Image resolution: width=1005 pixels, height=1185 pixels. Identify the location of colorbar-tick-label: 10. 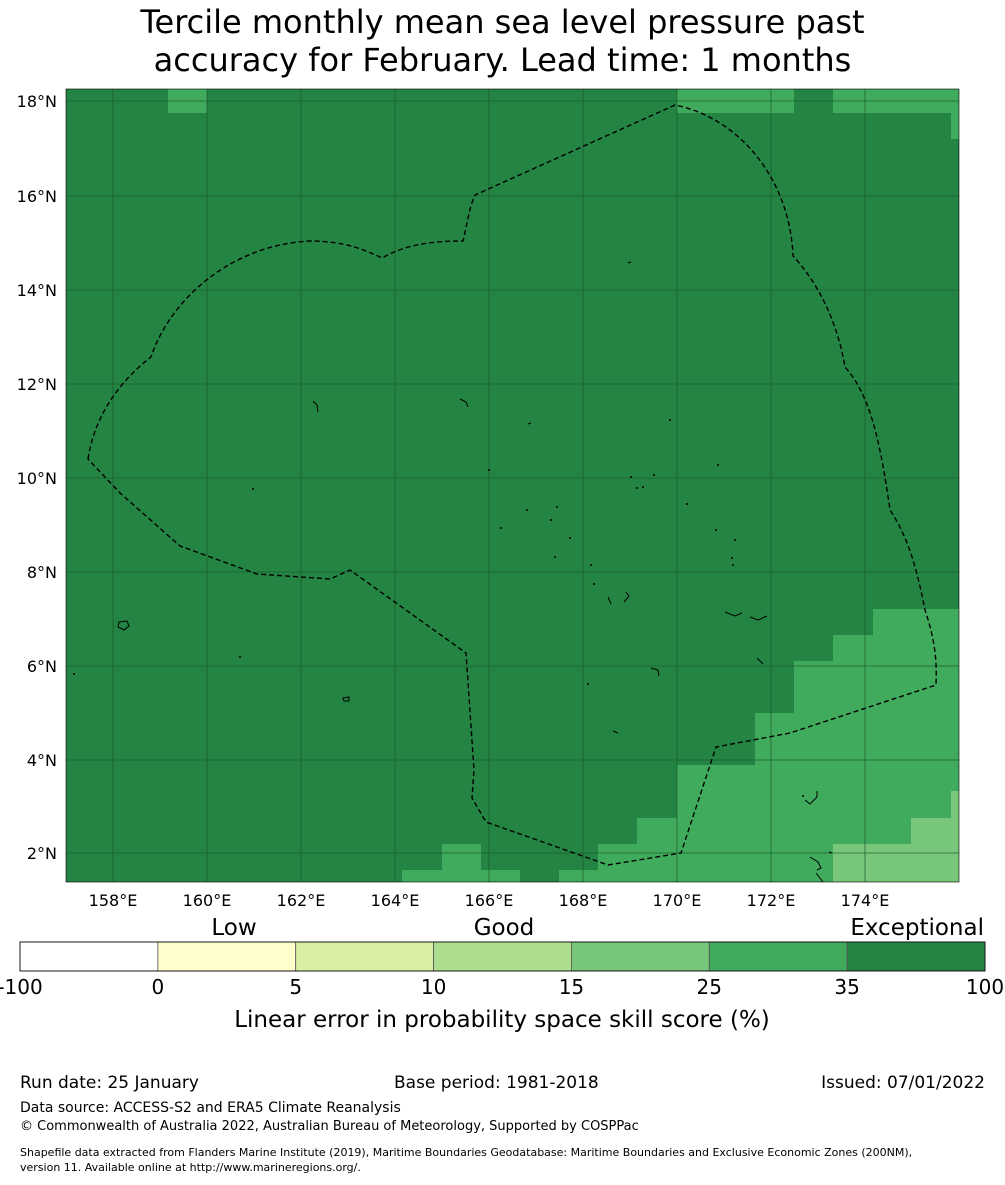
(433, 987).